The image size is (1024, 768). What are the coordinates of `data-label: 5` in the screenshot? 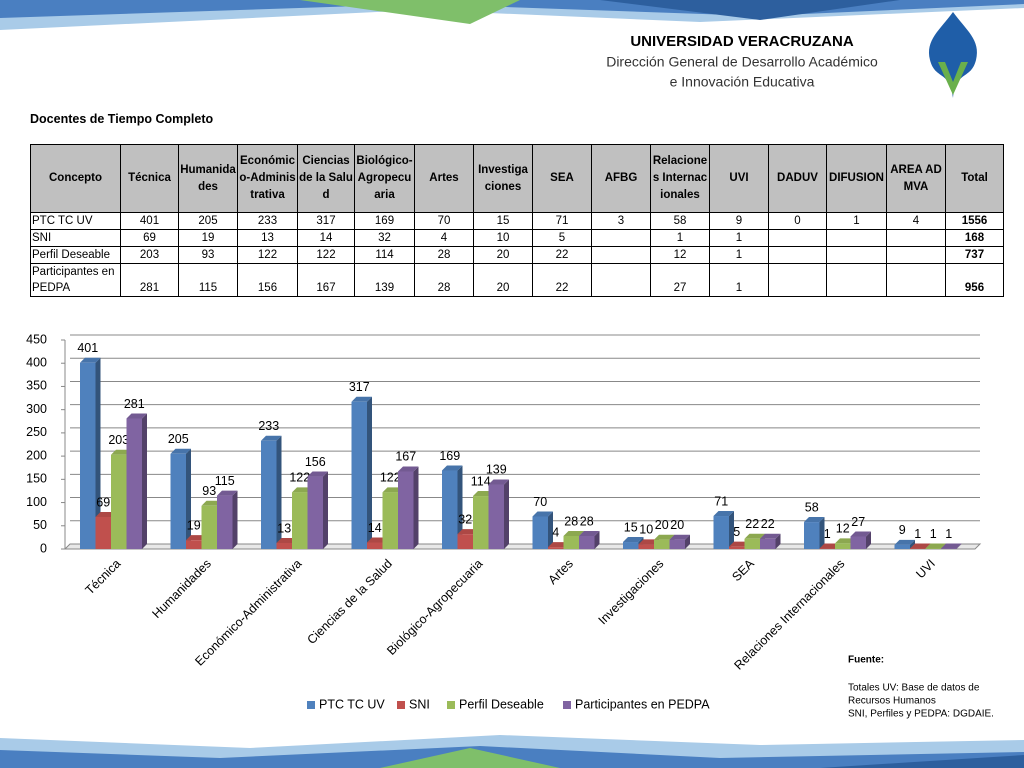 It's located at (736, 532).